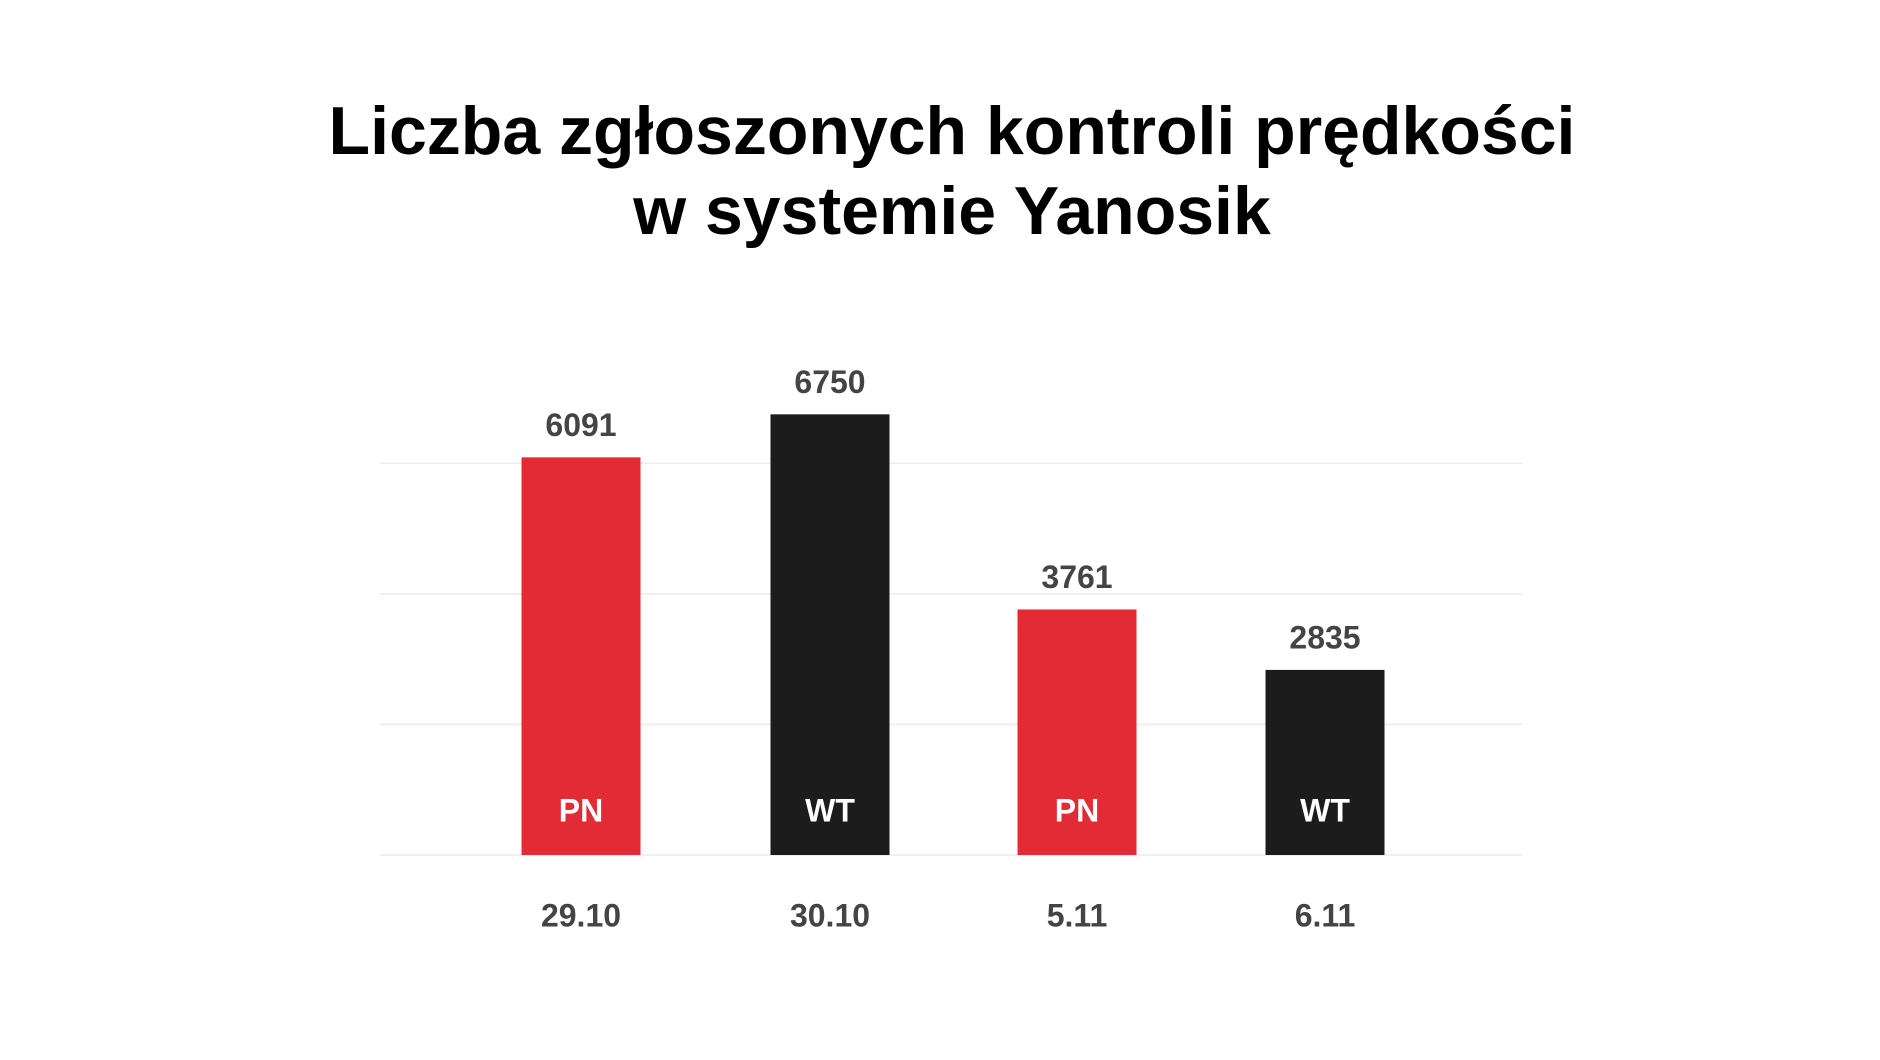  What do you see at coordinates (830, 915) in the screenshot?
I see `x-tick-label: 30.10` at bounding box center [830, 915].